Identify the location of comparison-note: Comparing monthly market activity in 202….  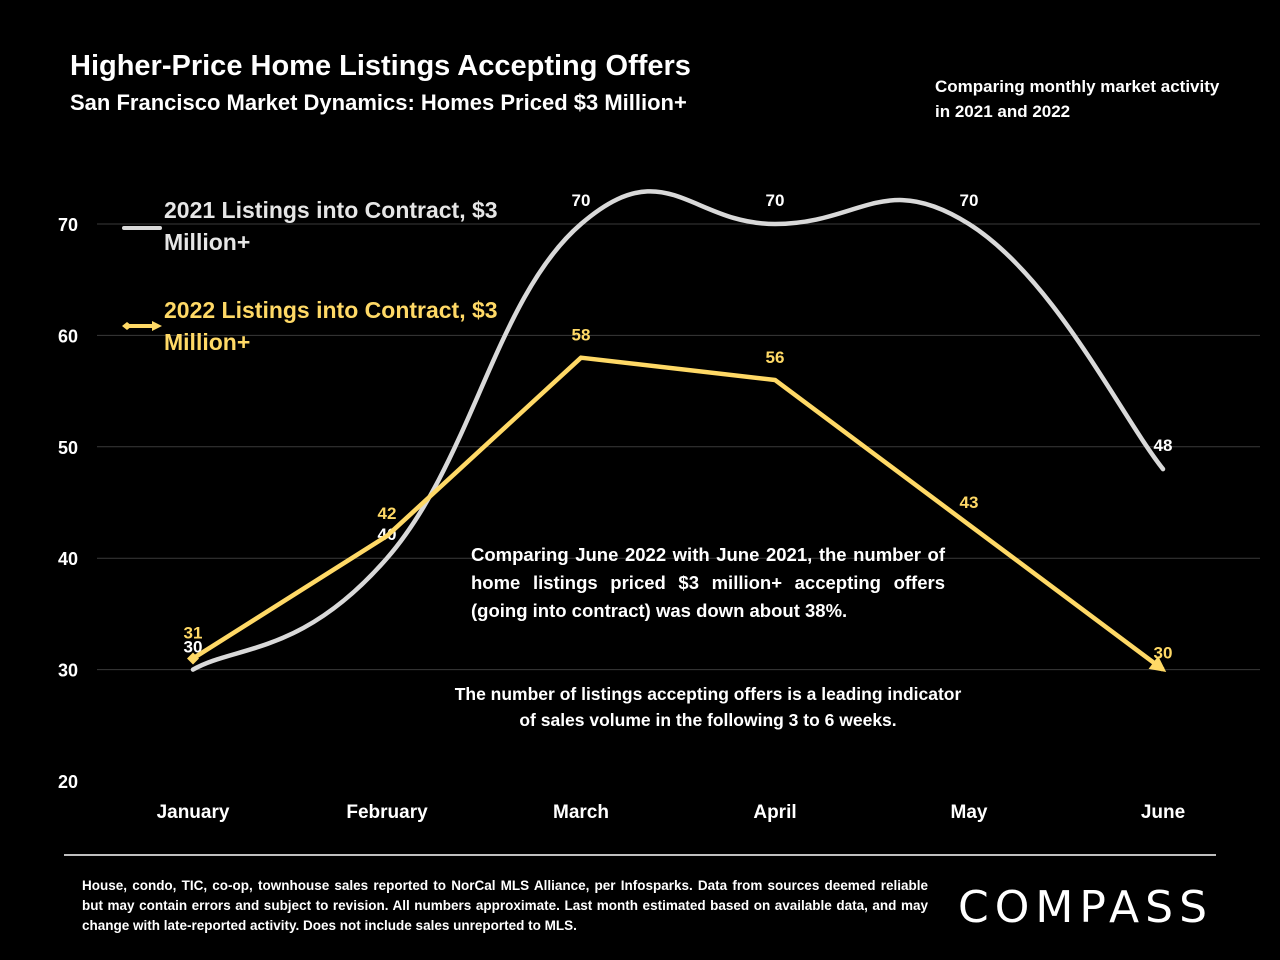
(1077, 99).